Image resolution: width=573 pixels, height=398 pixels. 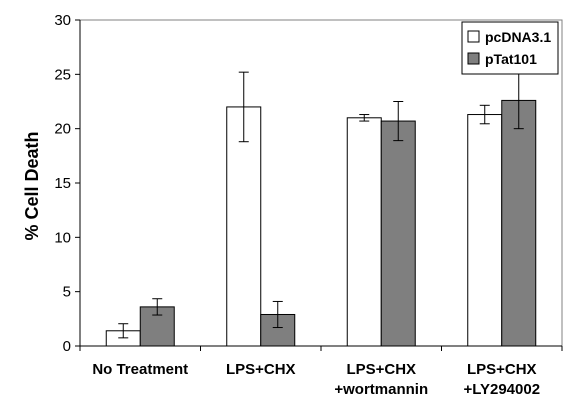 I want to click on y-axis-title: % Cell Death, so click(x=32, y=185).